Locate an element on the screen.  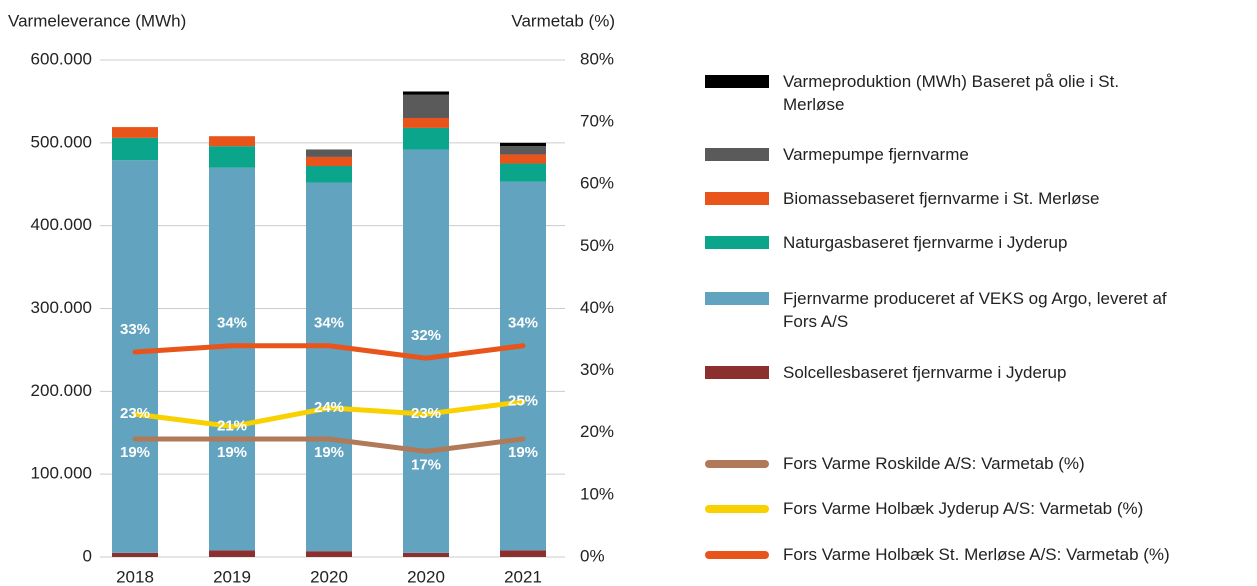
y-tick-label: 600.000 is located at coordinates (61, 58).